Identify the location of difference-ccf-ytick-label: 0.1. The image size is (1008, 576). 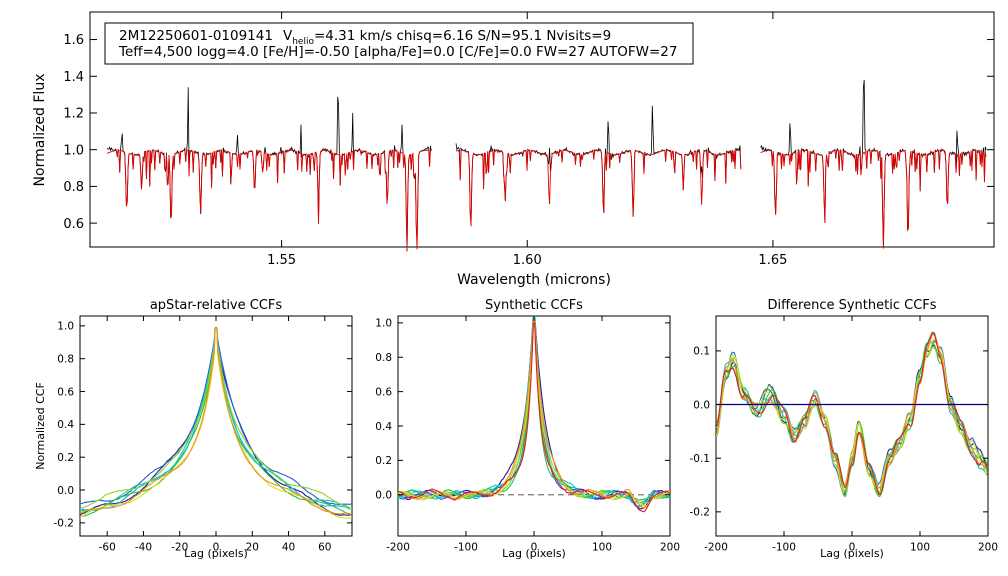
(701, 352).